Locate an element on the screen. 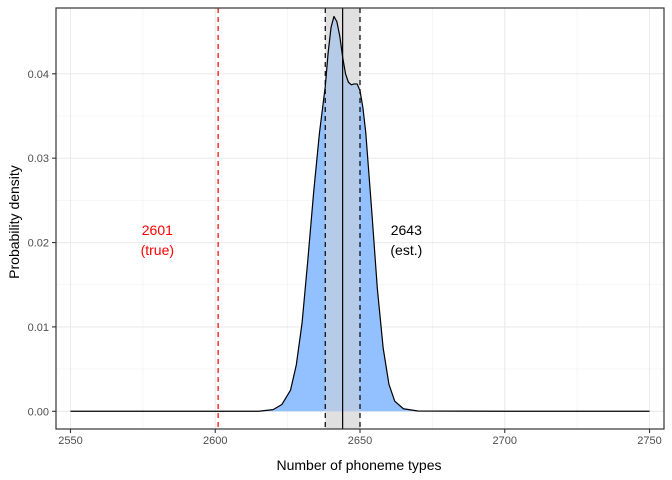  y-tick-label: 0.04 is located at coordinates (38, 75).